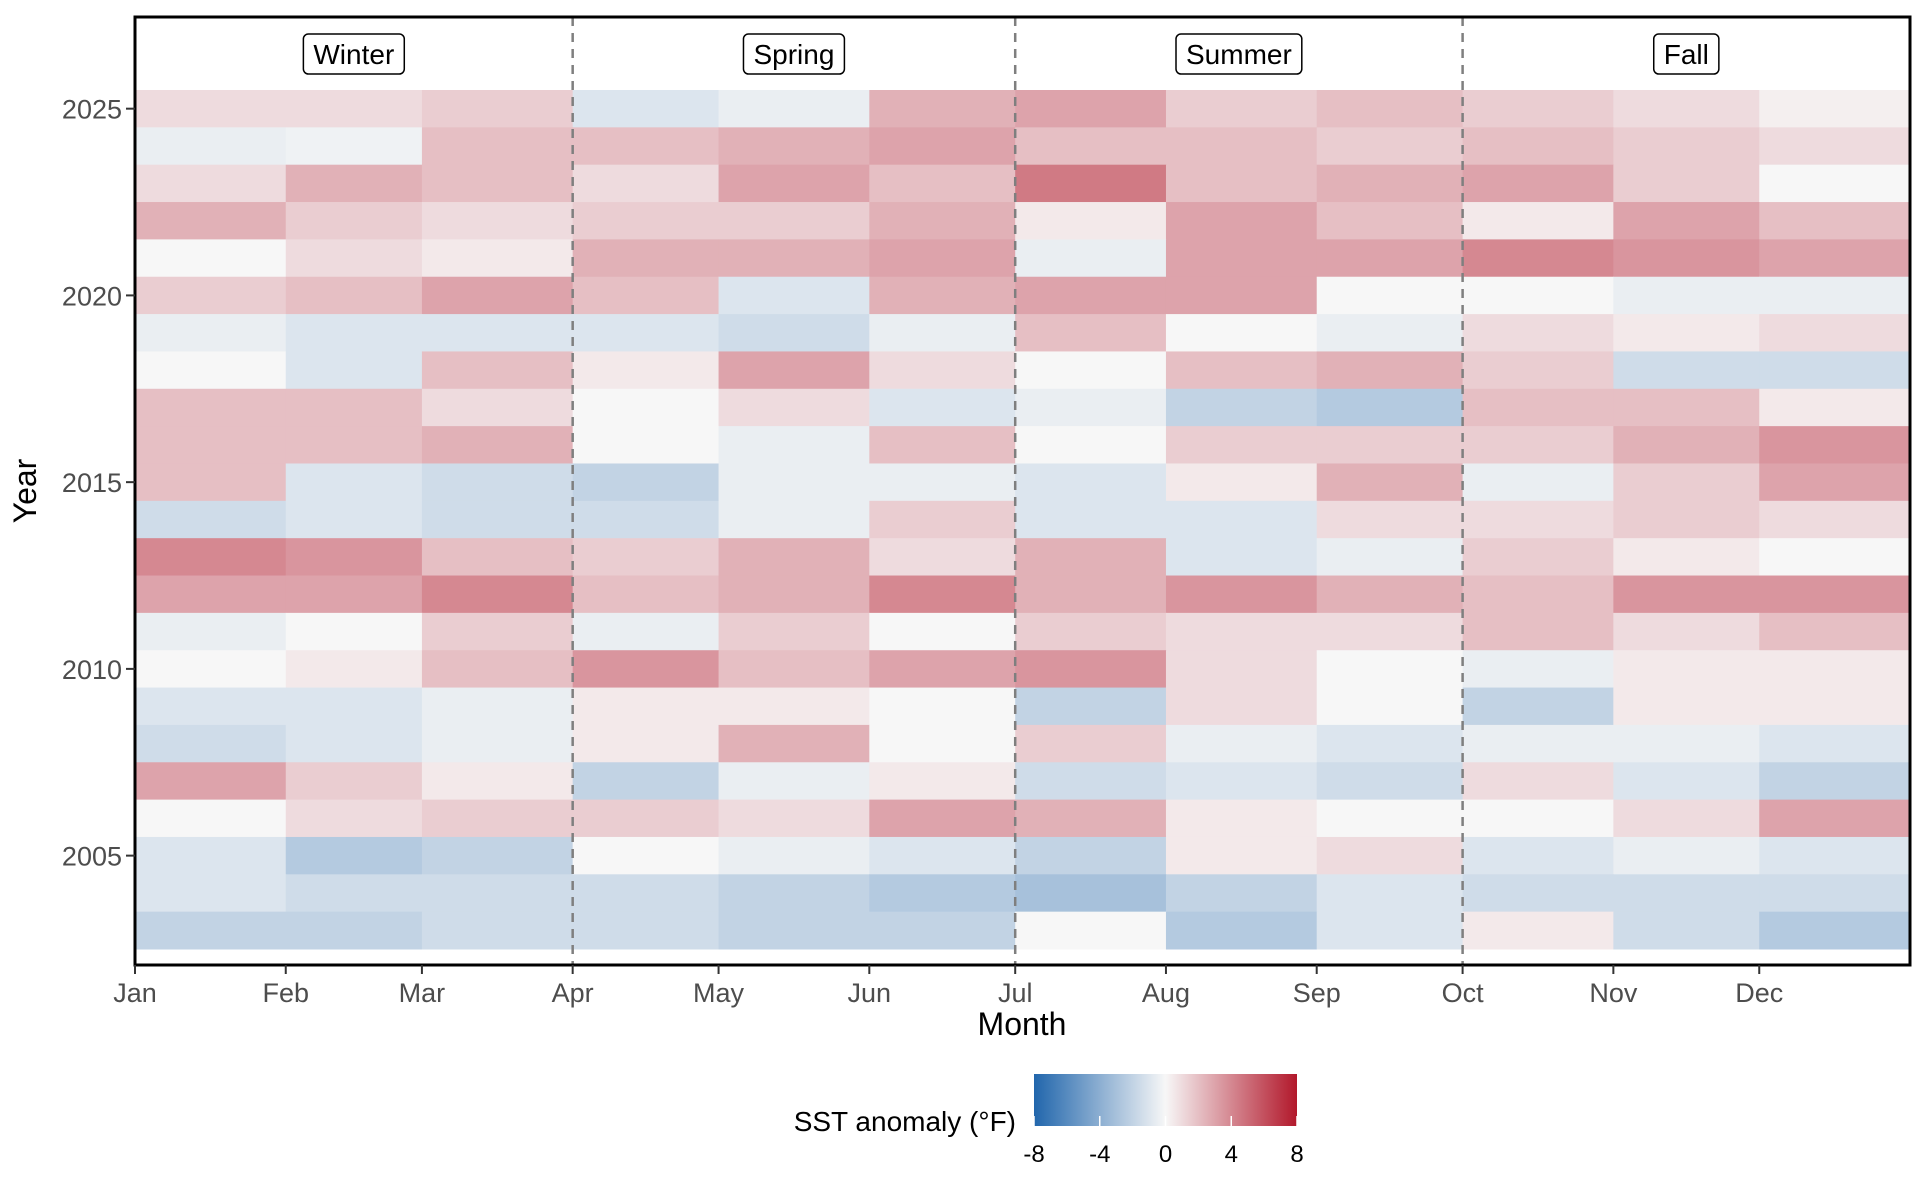 The height and width of the screenshot is (1183, 1920). What do you see at coordinates (92, 110) in the screenshot?
I see `y-tick-label: 2025` at bounding box center [92, 110].